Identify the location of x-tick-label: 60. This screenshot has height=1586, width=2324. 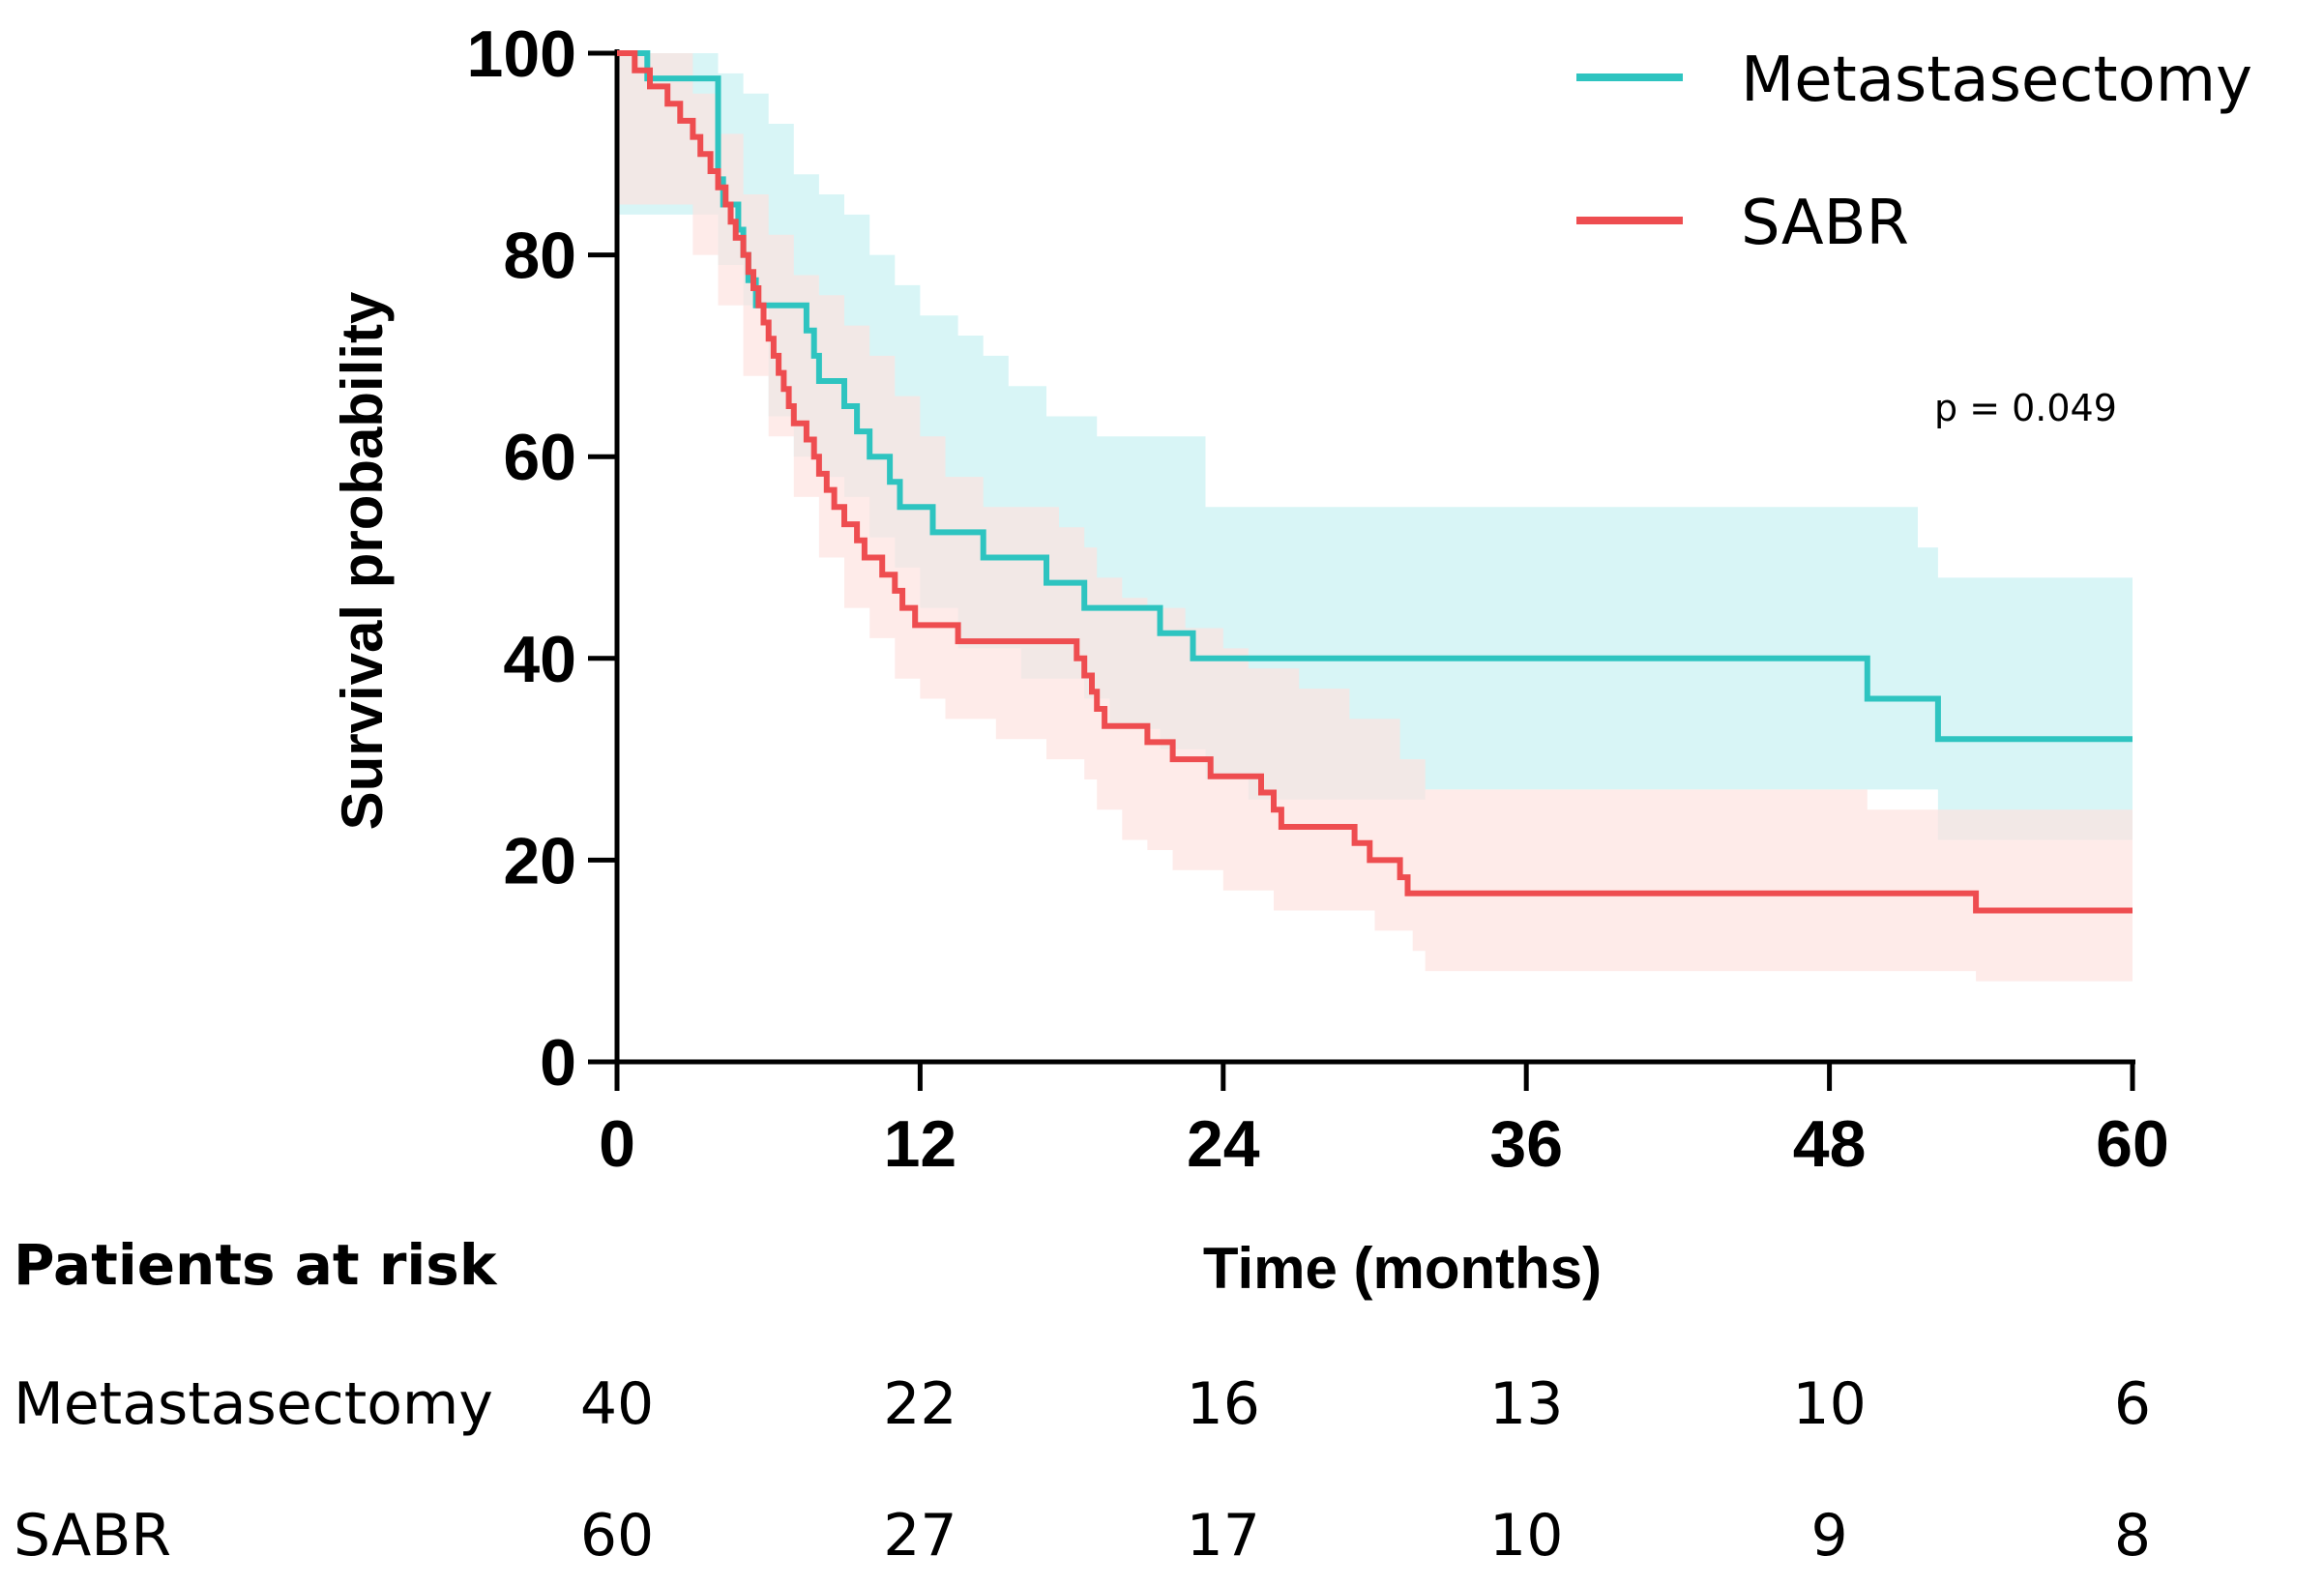
(2132, 1144).